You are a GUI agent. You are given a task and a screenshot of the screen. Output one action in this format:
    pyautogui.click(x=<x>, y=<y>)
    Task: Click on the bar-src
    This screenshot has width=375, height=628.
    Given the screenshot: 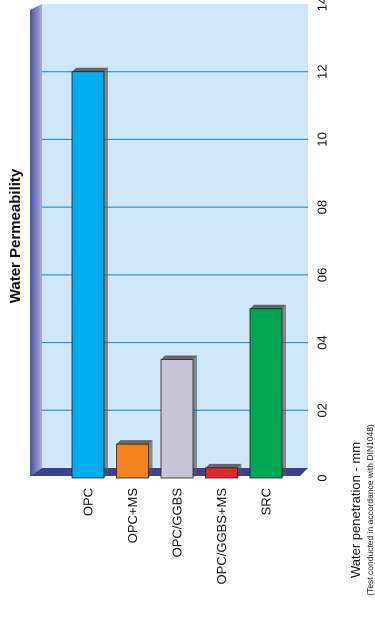 What is the action you would take?
    pyautogui.click(x=268, y=391)
    